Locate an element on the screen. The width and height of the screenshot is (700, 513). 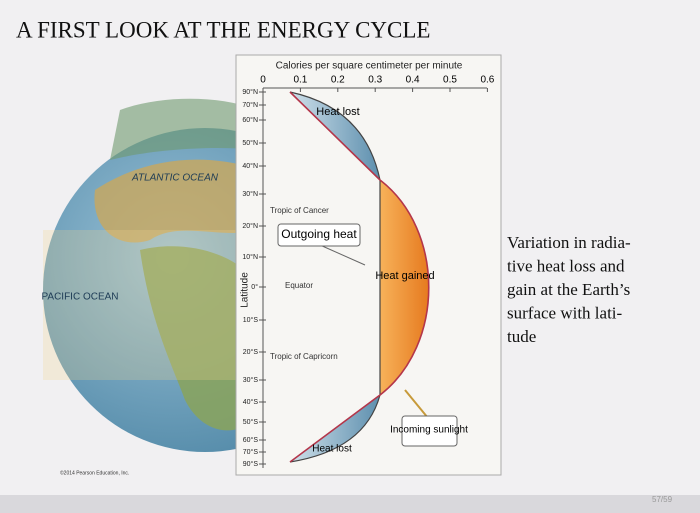
latitude-label: 40°N is located at coordinates (250, 166).